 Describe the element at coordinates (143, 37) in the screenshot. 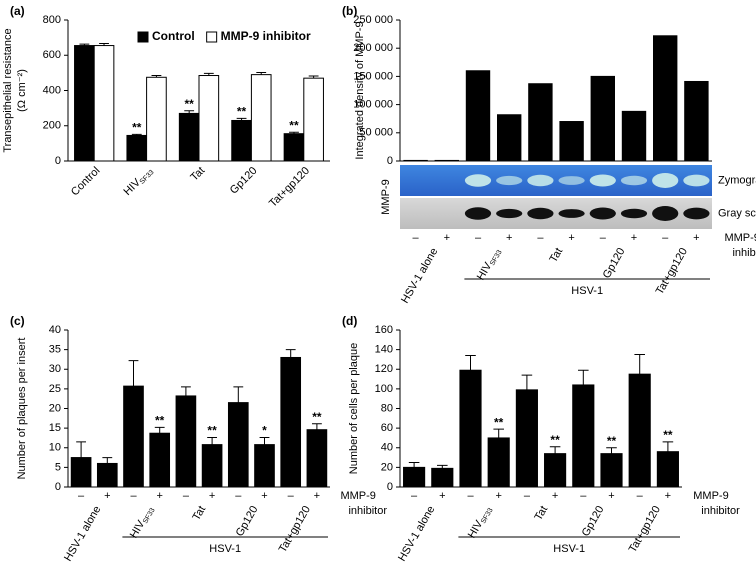

I see `legend-swatch` at that location.